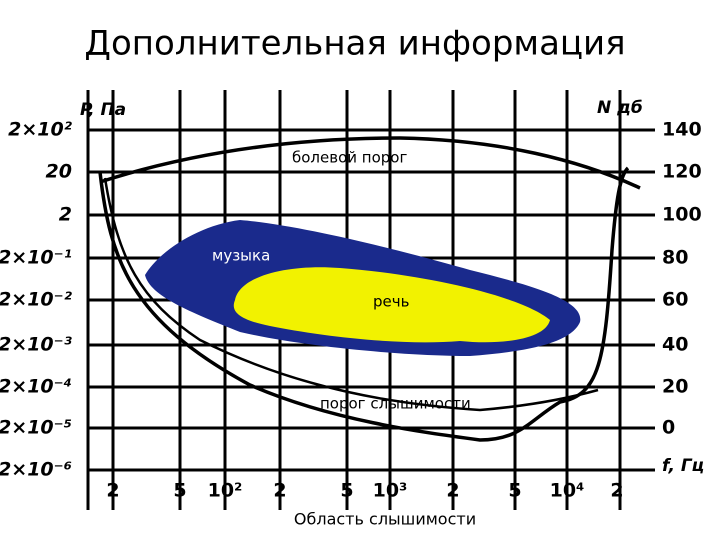  I want to click on right-label: 80, so click(675, 258).